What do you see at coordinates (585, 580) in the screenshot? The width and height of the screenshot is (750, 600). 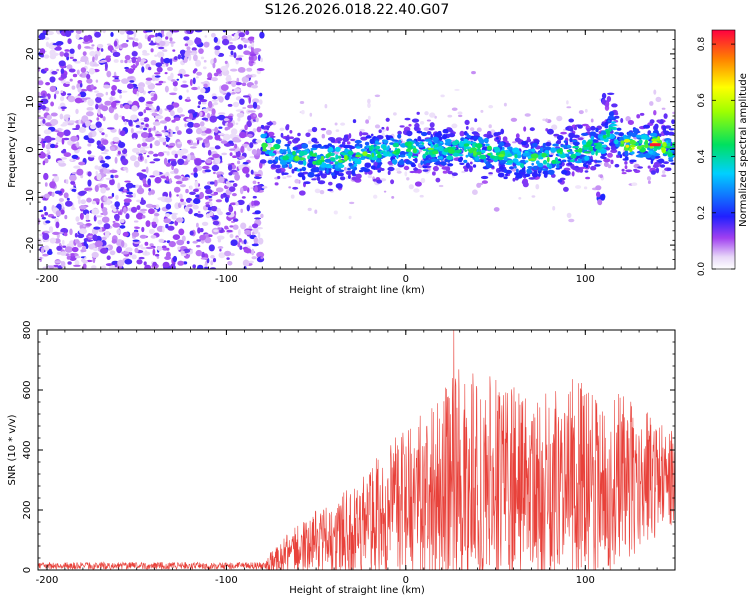 I see `snr-xtick-label: 100` at bounding box center [585, 580].